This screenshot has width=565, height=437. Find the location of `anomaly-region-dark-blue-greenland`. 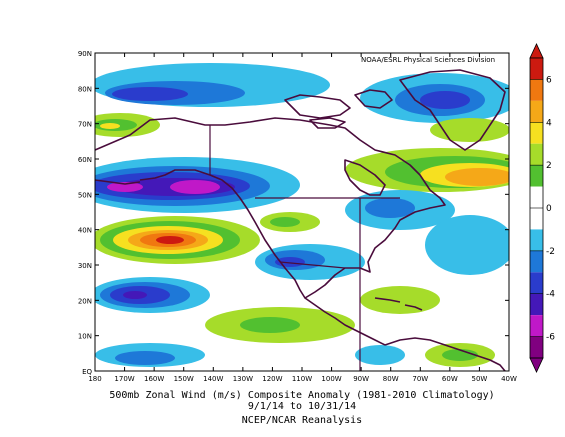

anomaly-region-dark-blue-greenland is located at coordinates (445, 100).